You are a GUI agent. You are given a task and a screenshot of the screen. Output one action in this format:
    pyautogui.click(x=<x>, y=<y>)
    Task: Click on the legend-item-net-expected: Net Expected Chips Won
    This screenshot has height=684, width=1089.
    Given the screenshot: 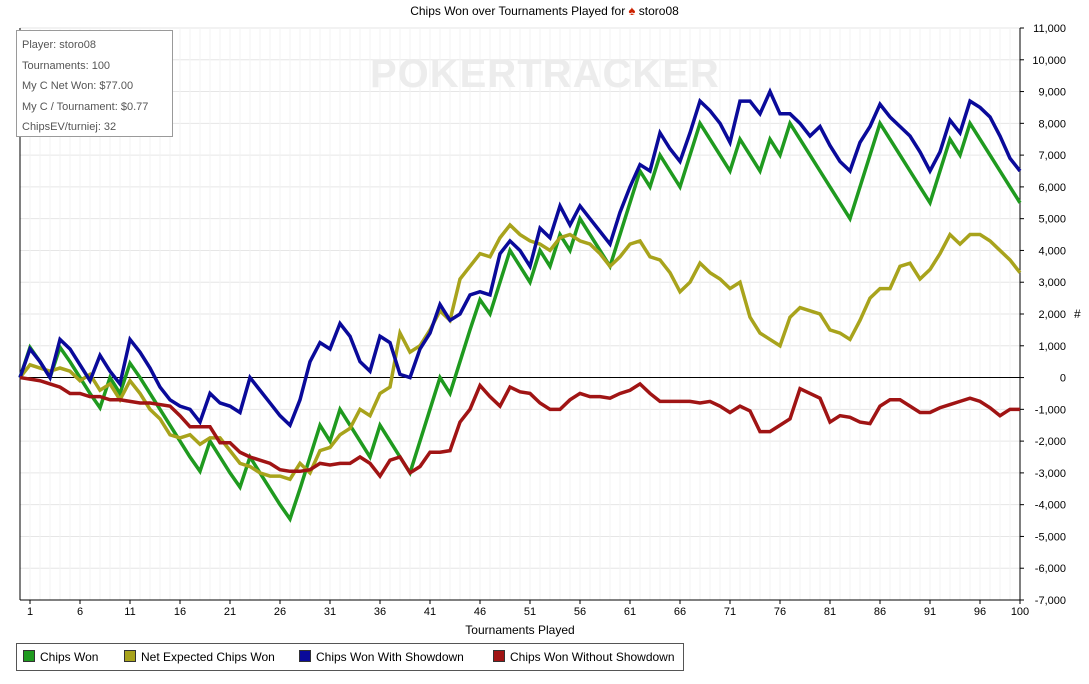 What is the action you would take?
    pyautogui.click(x=199, y=657)
    